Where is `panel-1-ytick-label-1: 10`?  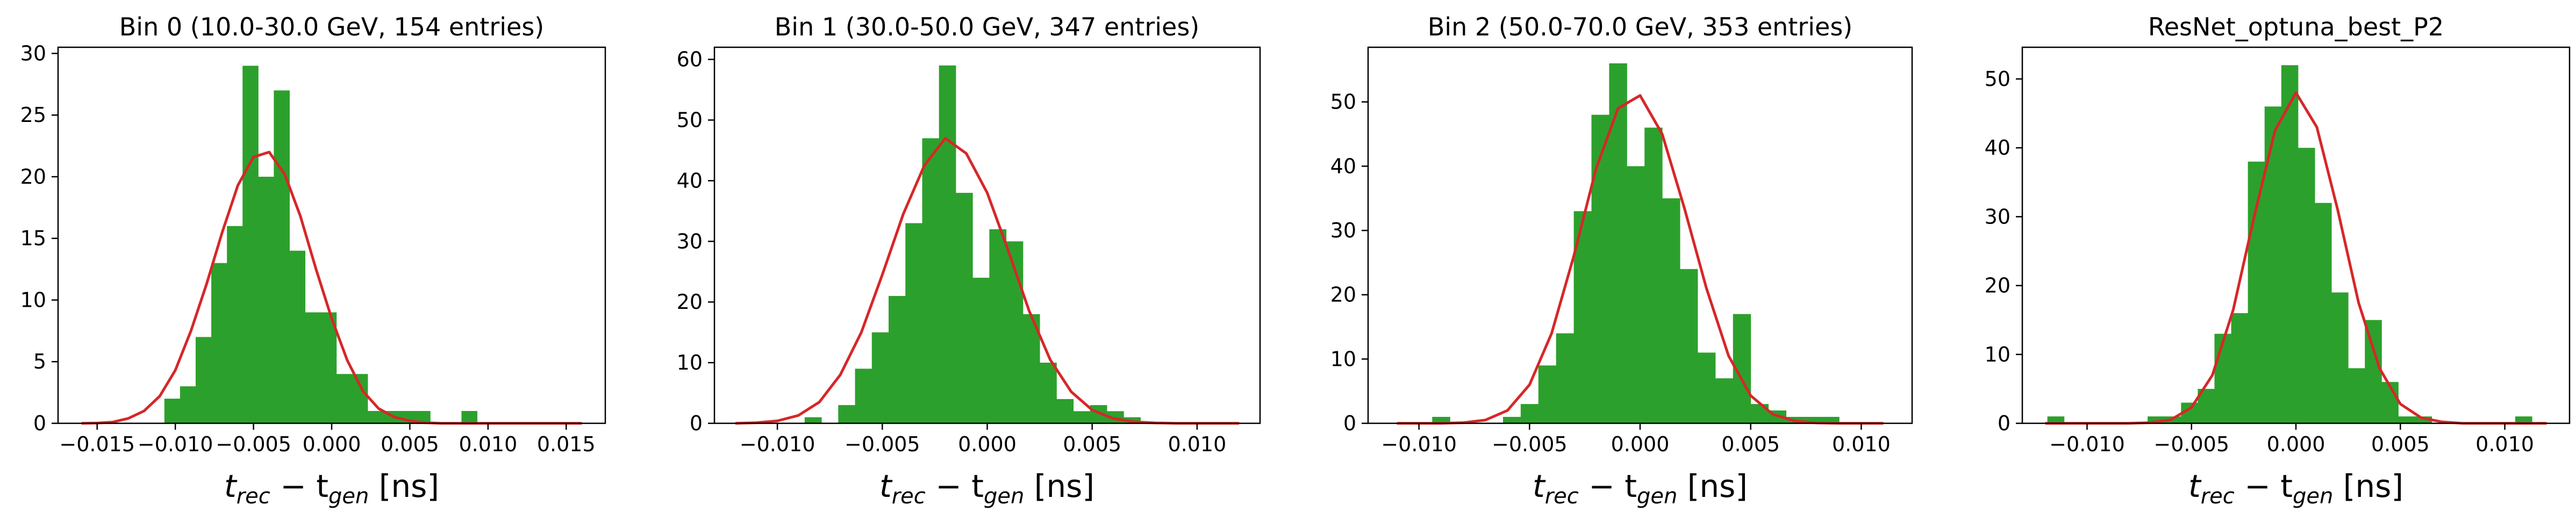
panel-1-ytick-label-1: 10 is located at coordinates (690, 363).